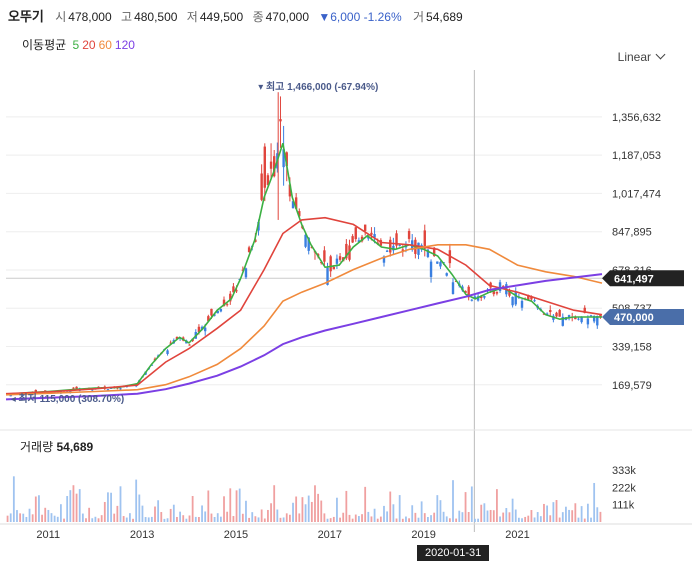 Image resolution: width=692 pixels, height=561 pixels. Describe the element at coordinates (632, 386) in the screenshot. I see `y-tick-label: 169,579` at that location.